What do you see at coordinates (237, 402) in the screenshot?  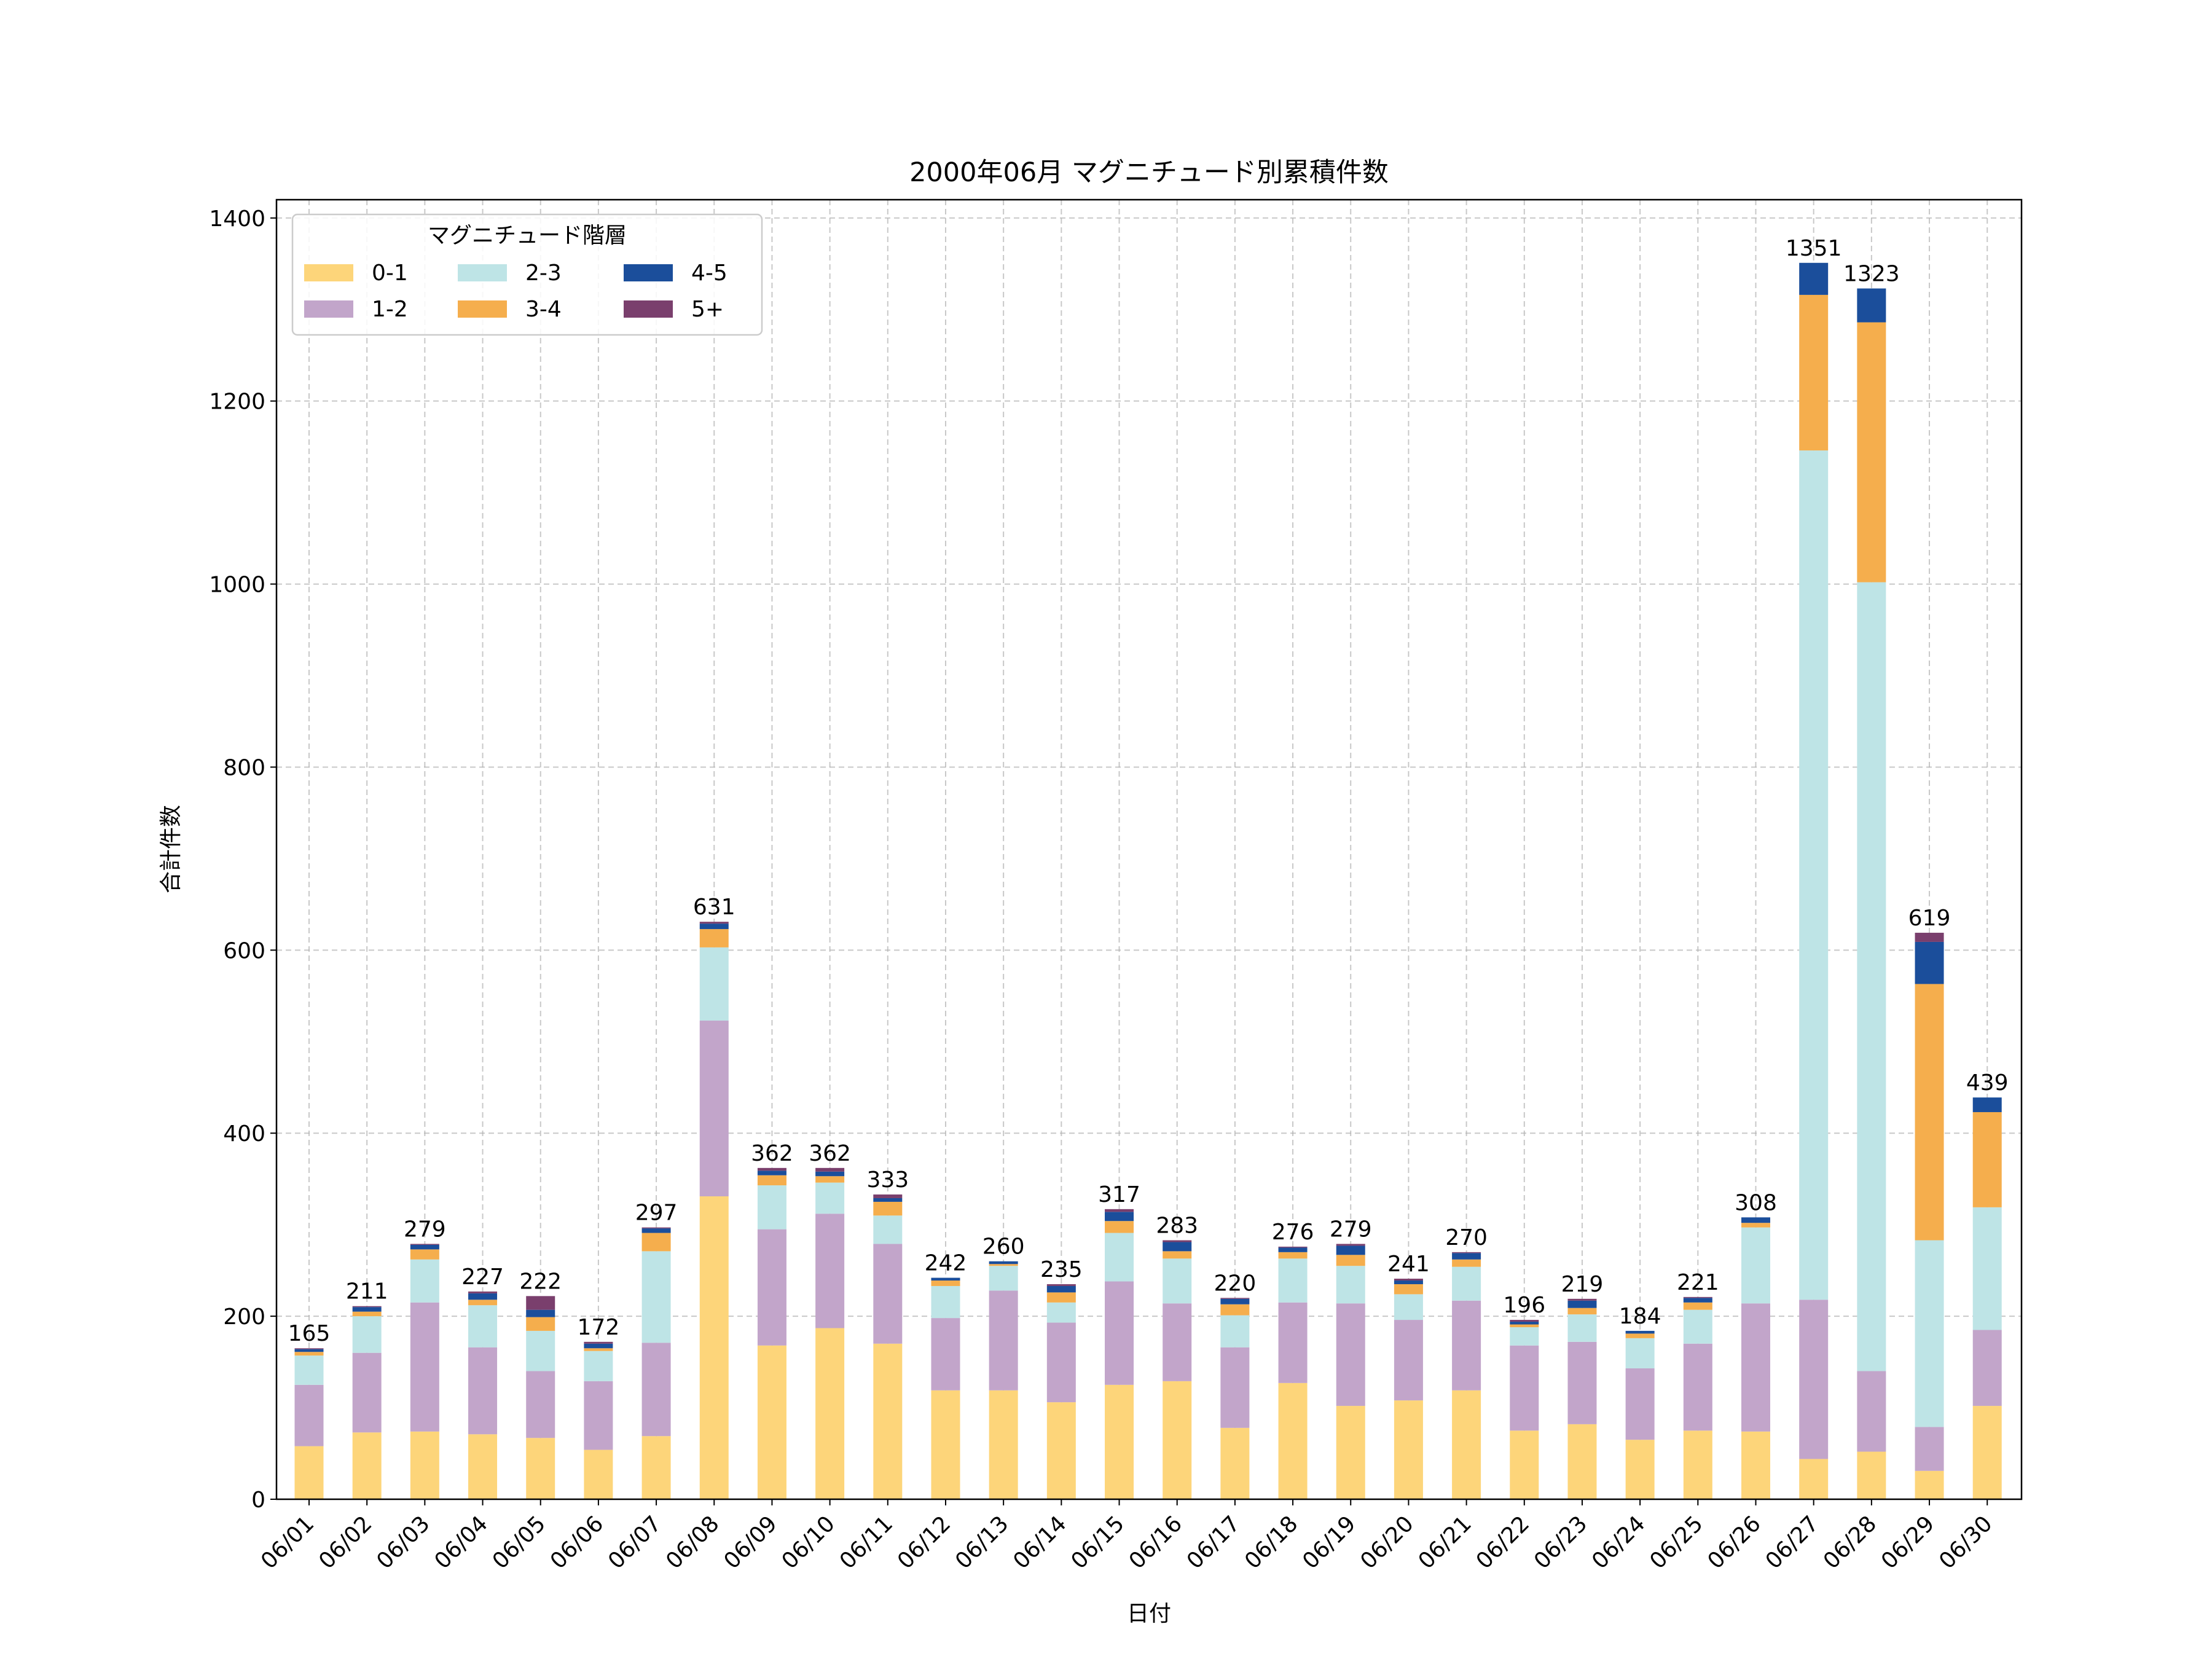 I see `y-tick-label: 1200` at bounding box center [237, 402].